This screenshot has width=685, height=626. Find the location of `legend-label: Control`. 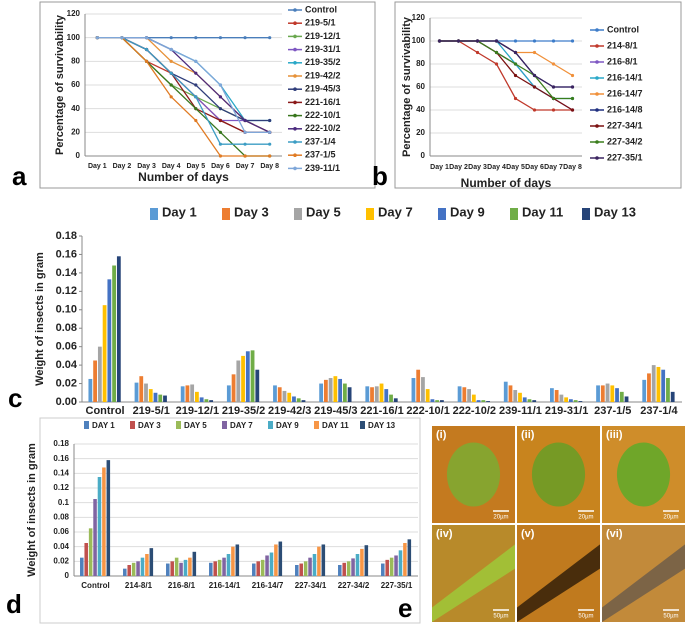

legend-label: Control is located at coordinates (321, 9).